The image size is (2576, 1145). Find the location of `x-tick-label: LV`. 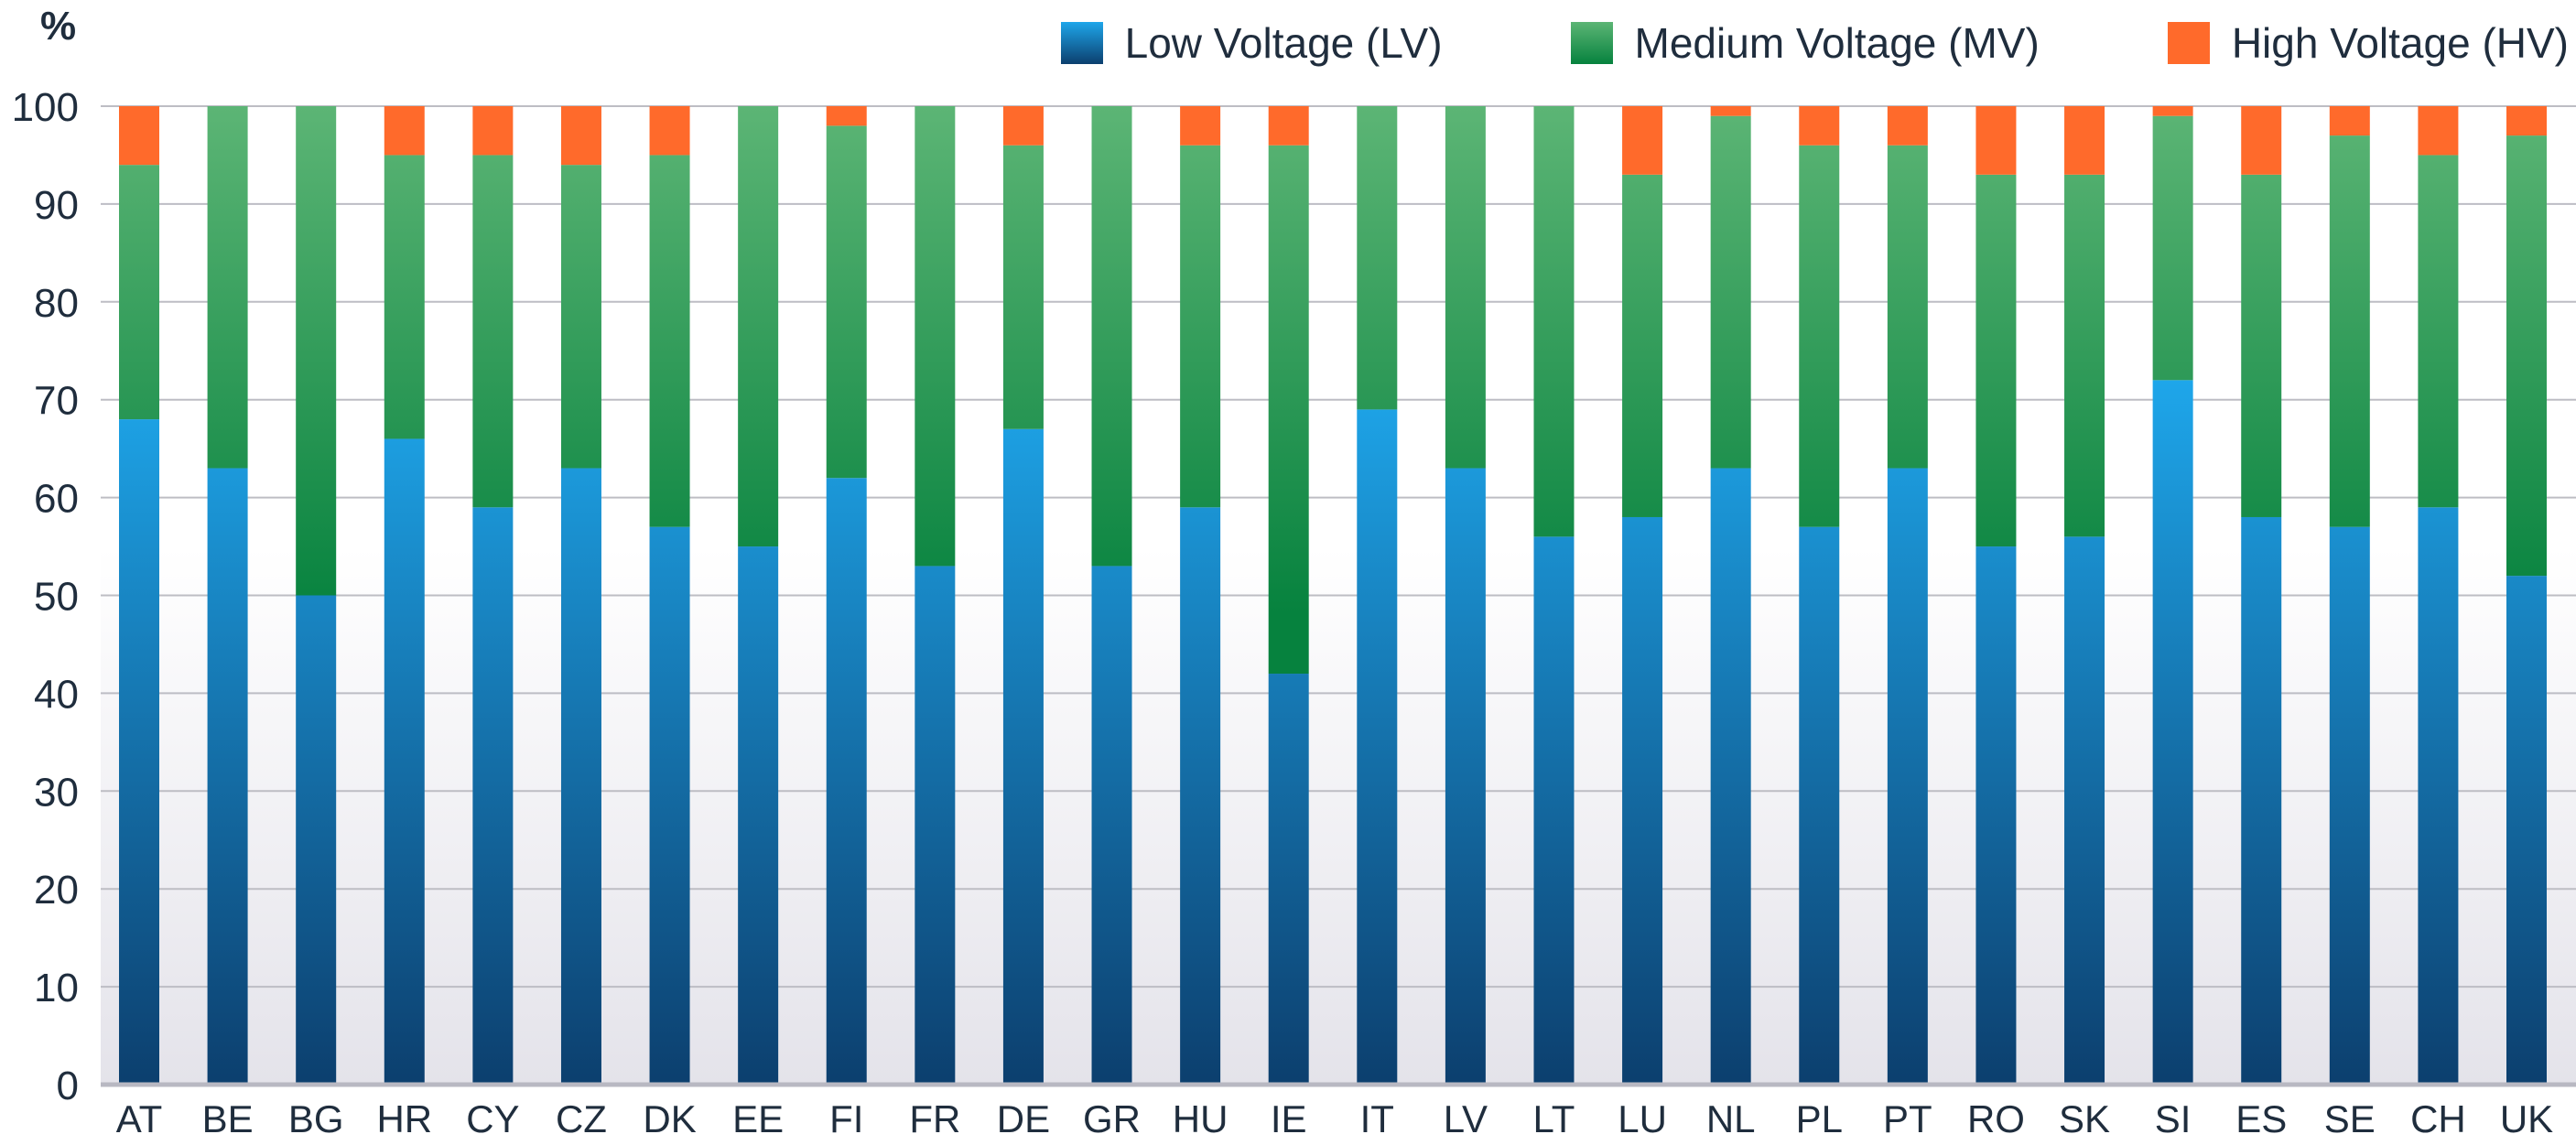

x-tick-label: LV is located at coordinates (1466, 1118).